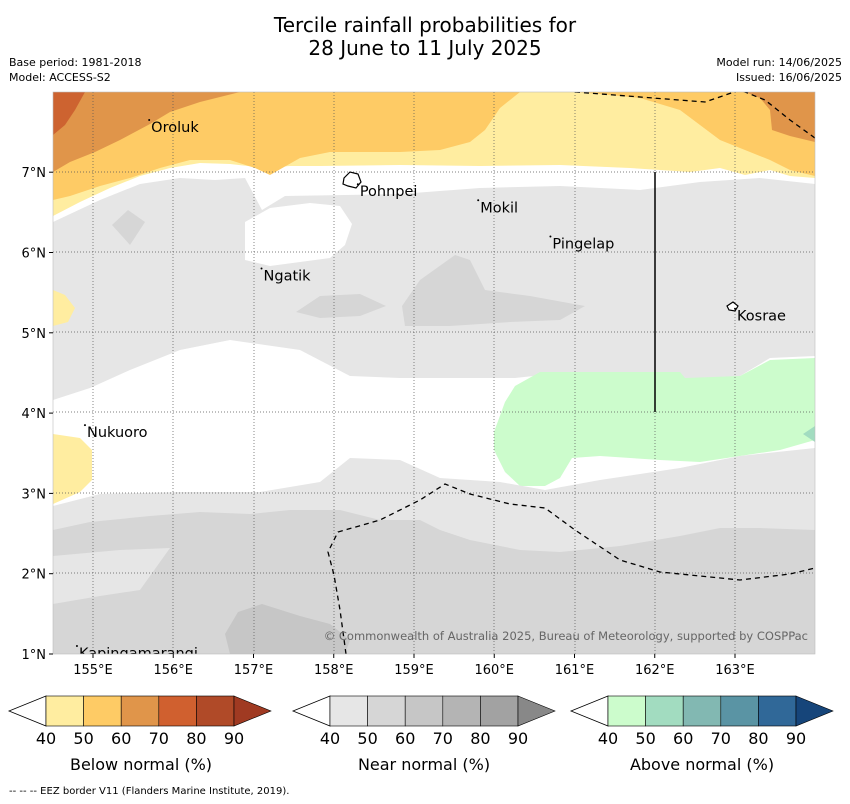 This screenshot has height=804, width=850. I want to click on lon-tick-label: 162°E, so click(655, 670).